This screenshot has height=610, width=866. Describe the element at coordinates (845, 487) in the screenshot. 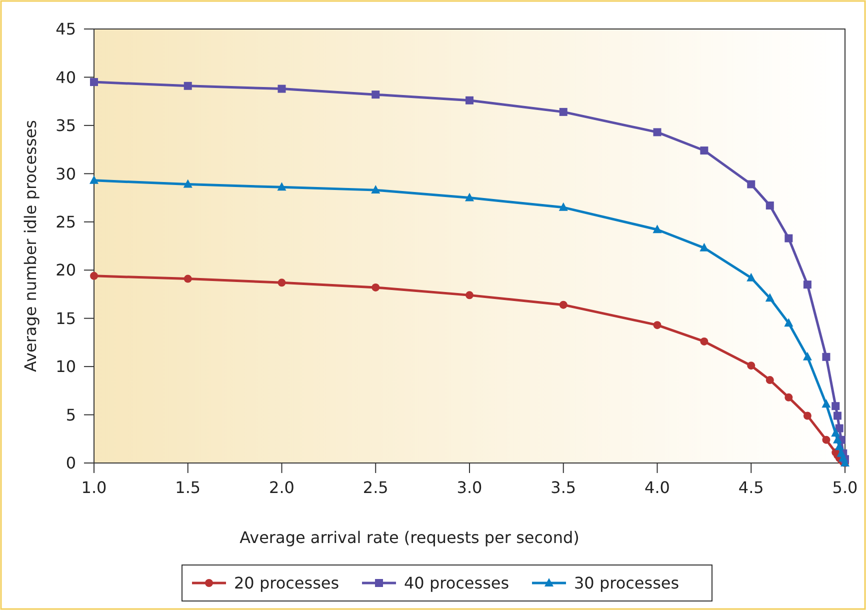

I see `x-tick-label: 5.0` at that location.